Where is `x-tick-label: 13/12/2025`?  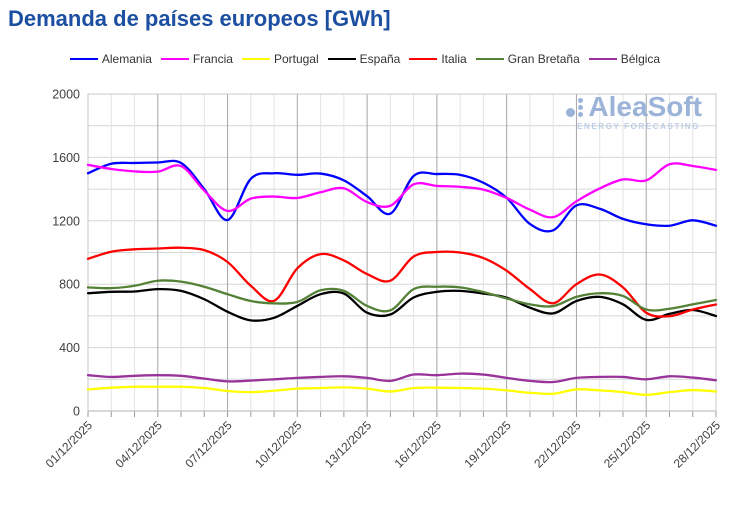 x-tick-label: 13/12/2025 is located at coordinates (348, 444).